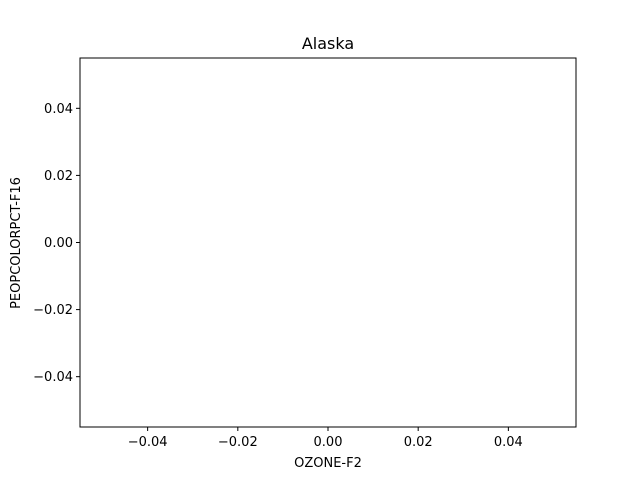 Image resolution: width=640 pixels, height=480 pixels. I want to click on y-tick-label: −0.04, so click(53, 377).